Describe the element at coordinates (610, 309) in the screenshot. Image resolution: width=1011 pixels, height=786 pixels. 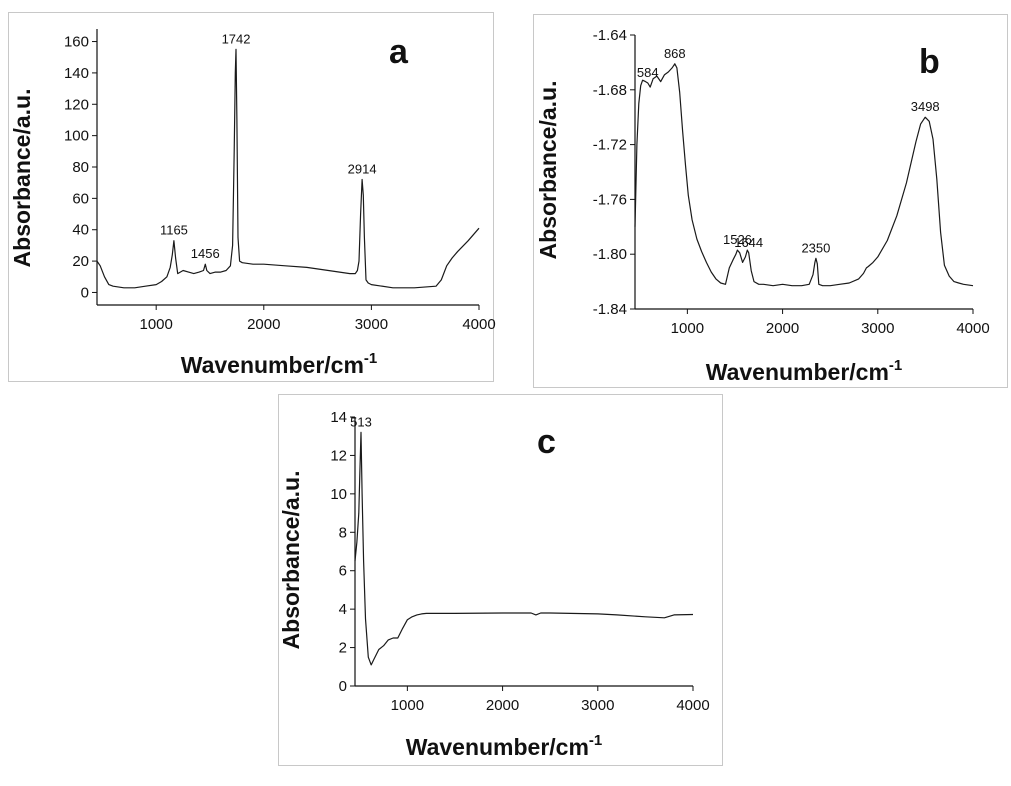
I see `y-tick-label: -1.84` at that location.